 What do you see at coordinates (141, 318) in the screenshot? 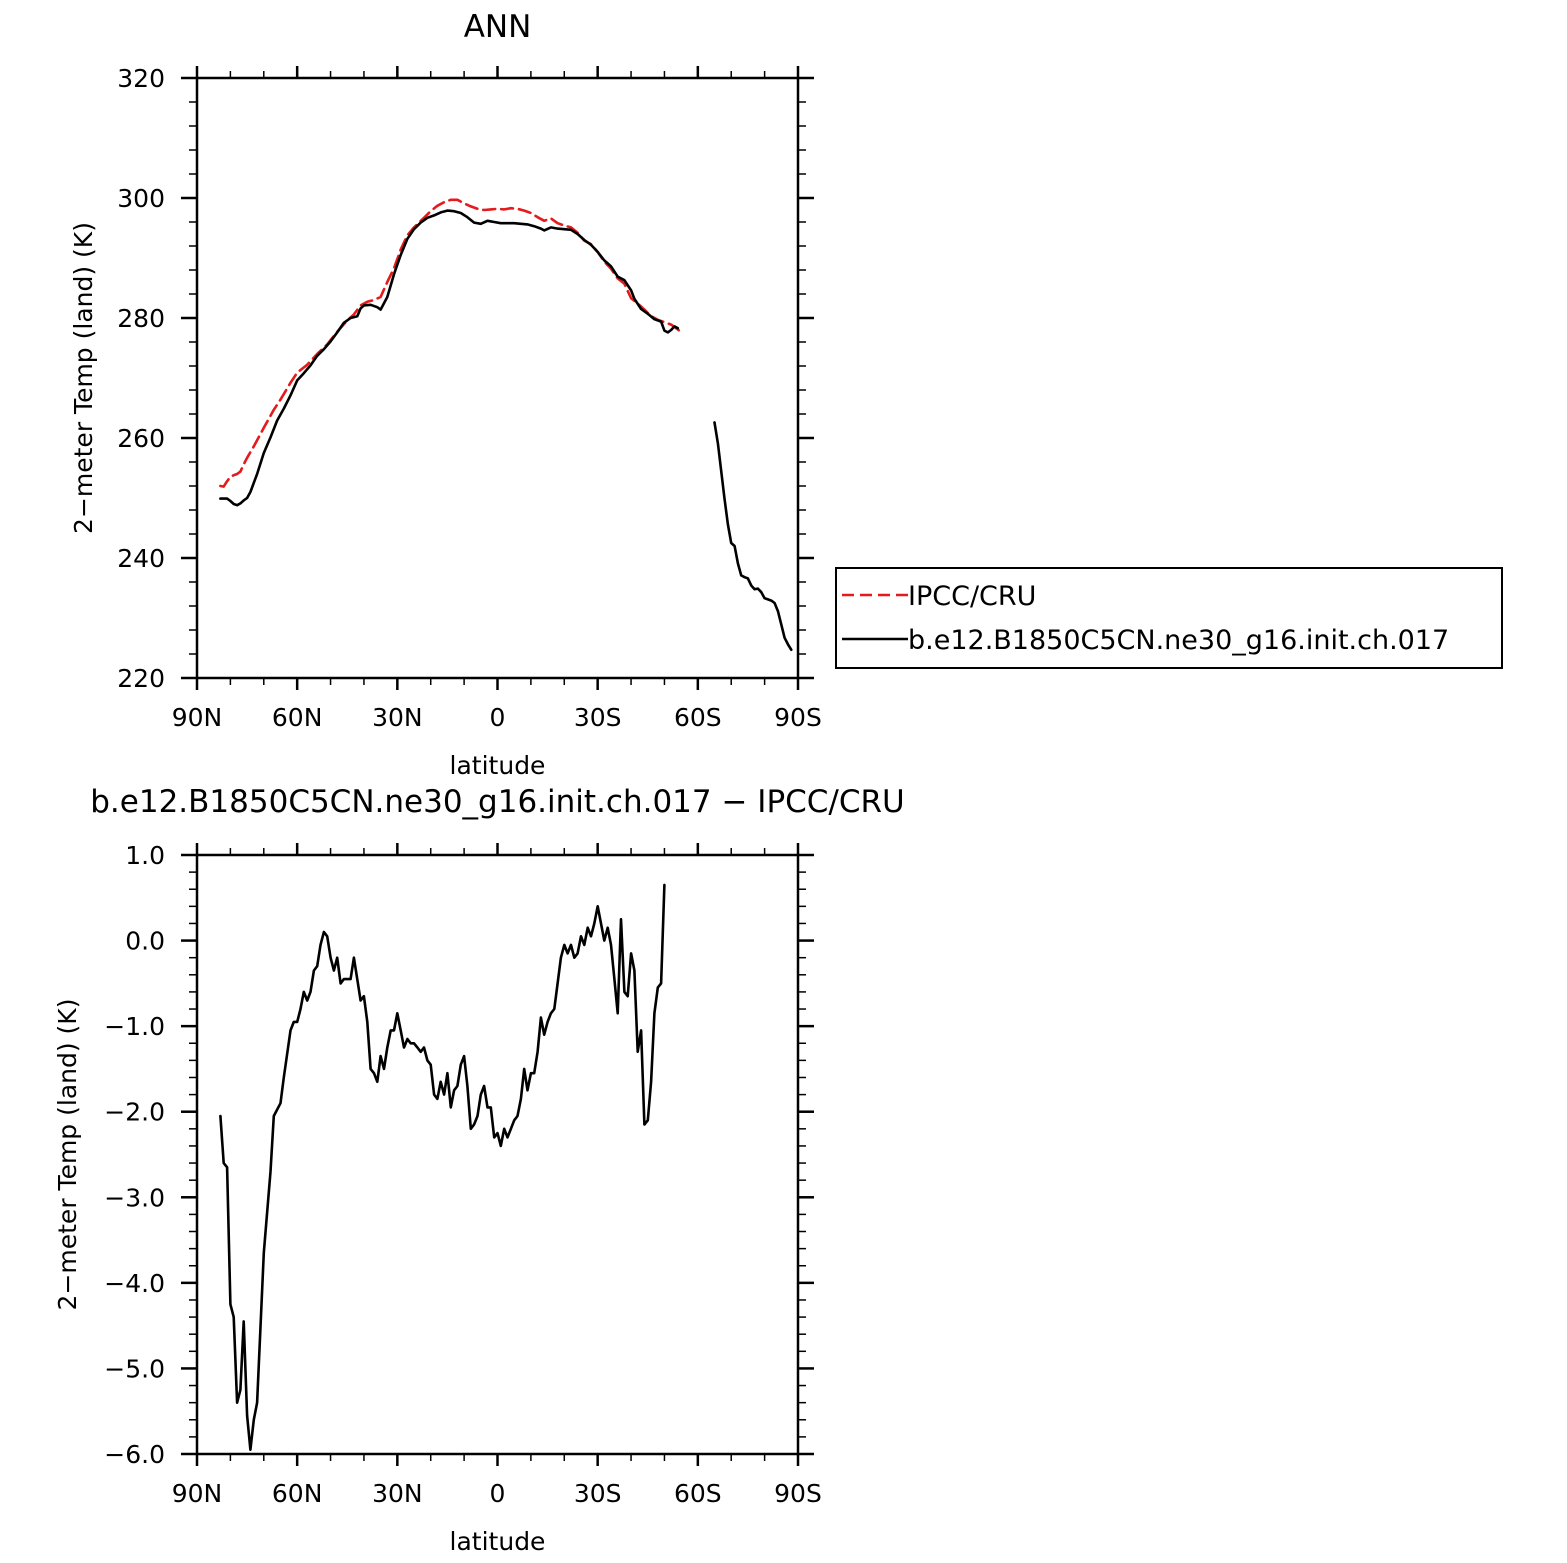
I see `y-tick-label: 280` at bounding box center [141, 318].